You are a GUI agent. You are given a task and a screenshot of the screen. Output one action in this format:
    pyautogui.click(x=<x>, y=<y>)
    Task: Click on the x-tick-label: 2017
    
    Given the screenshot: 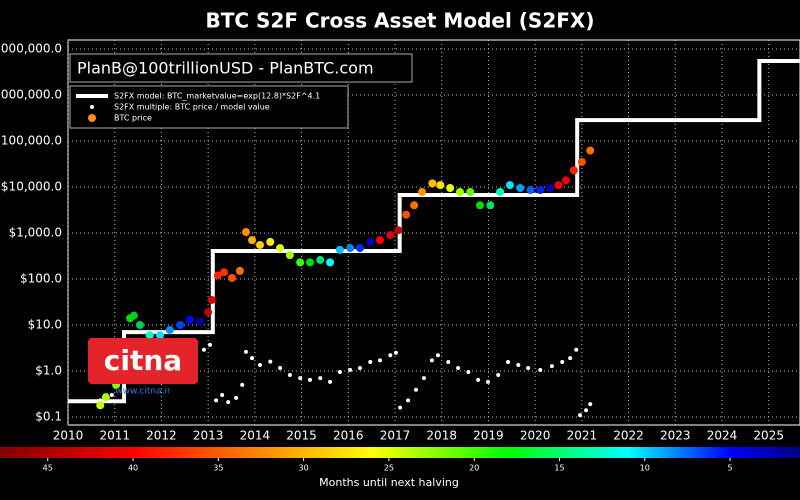 What is the action you would take?
    pyautogui.click(x=395, y=436)
    